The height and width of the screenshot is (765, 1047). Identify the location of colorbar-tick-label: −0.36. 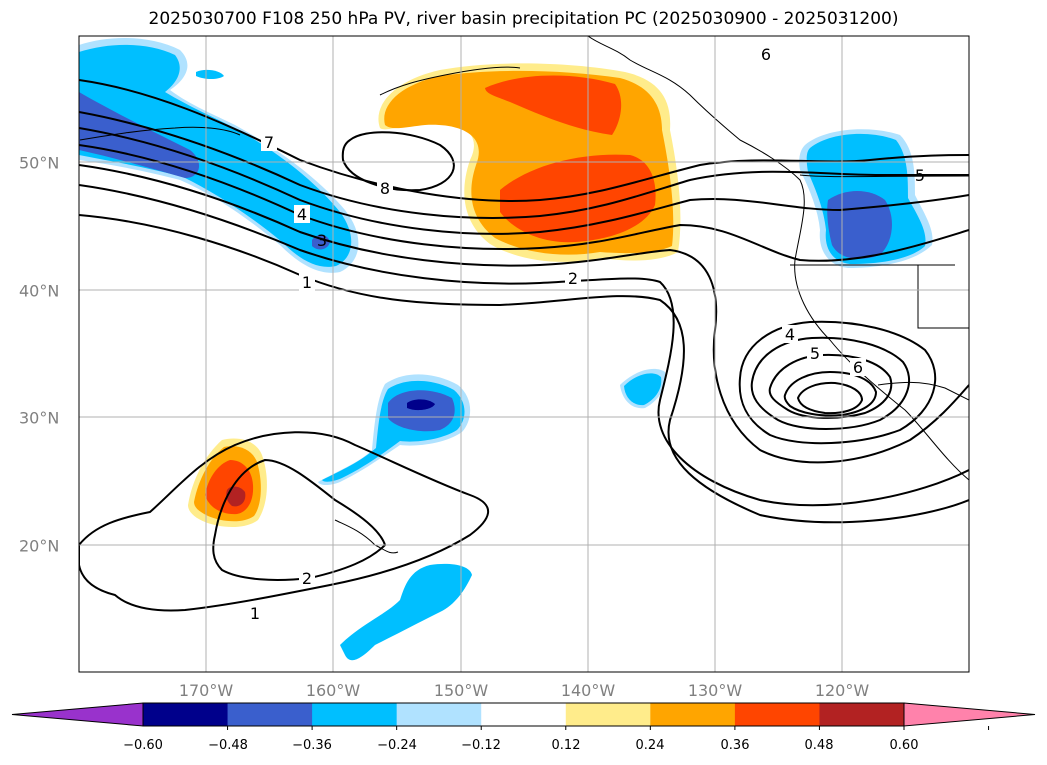
(312, 745).